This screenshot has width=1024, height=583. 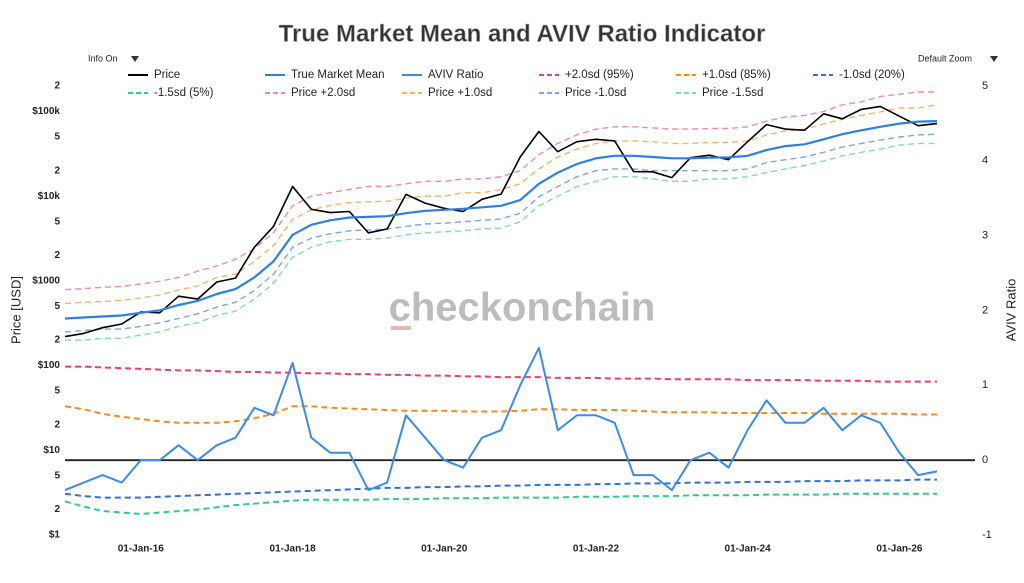 I want to click on legend-label: -1.0sd (20%), so click(x=872, y=75).